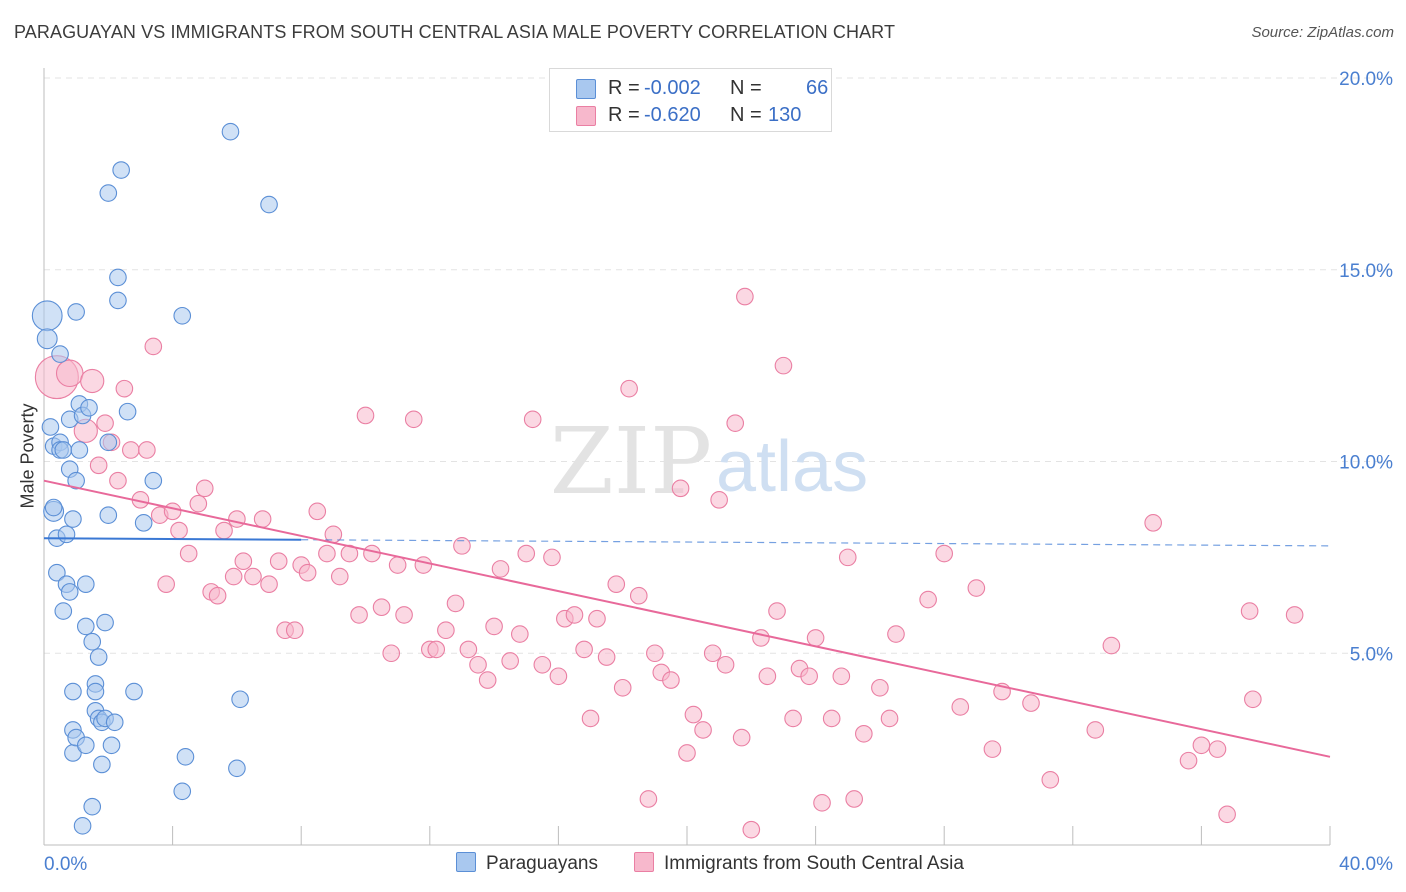 The height and width of the screenshot is (892, 1406). I want to click on legend-label-paraguayans: Paraguayans, so click(542, 863).